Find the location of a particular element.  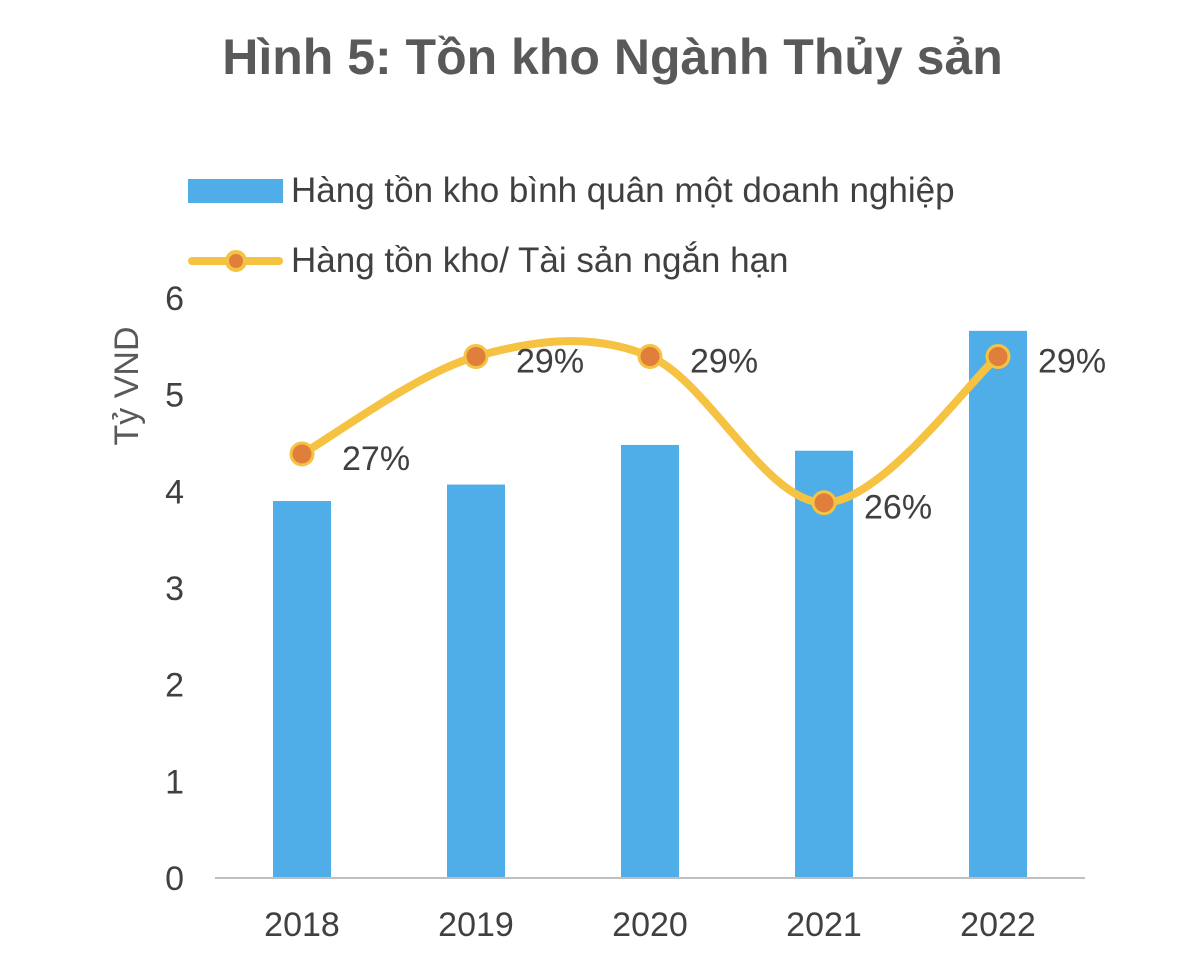

legend-item-bars: Hàng tồn kho bình quân một doanh nghiệp is located at coordinates (571, 191).